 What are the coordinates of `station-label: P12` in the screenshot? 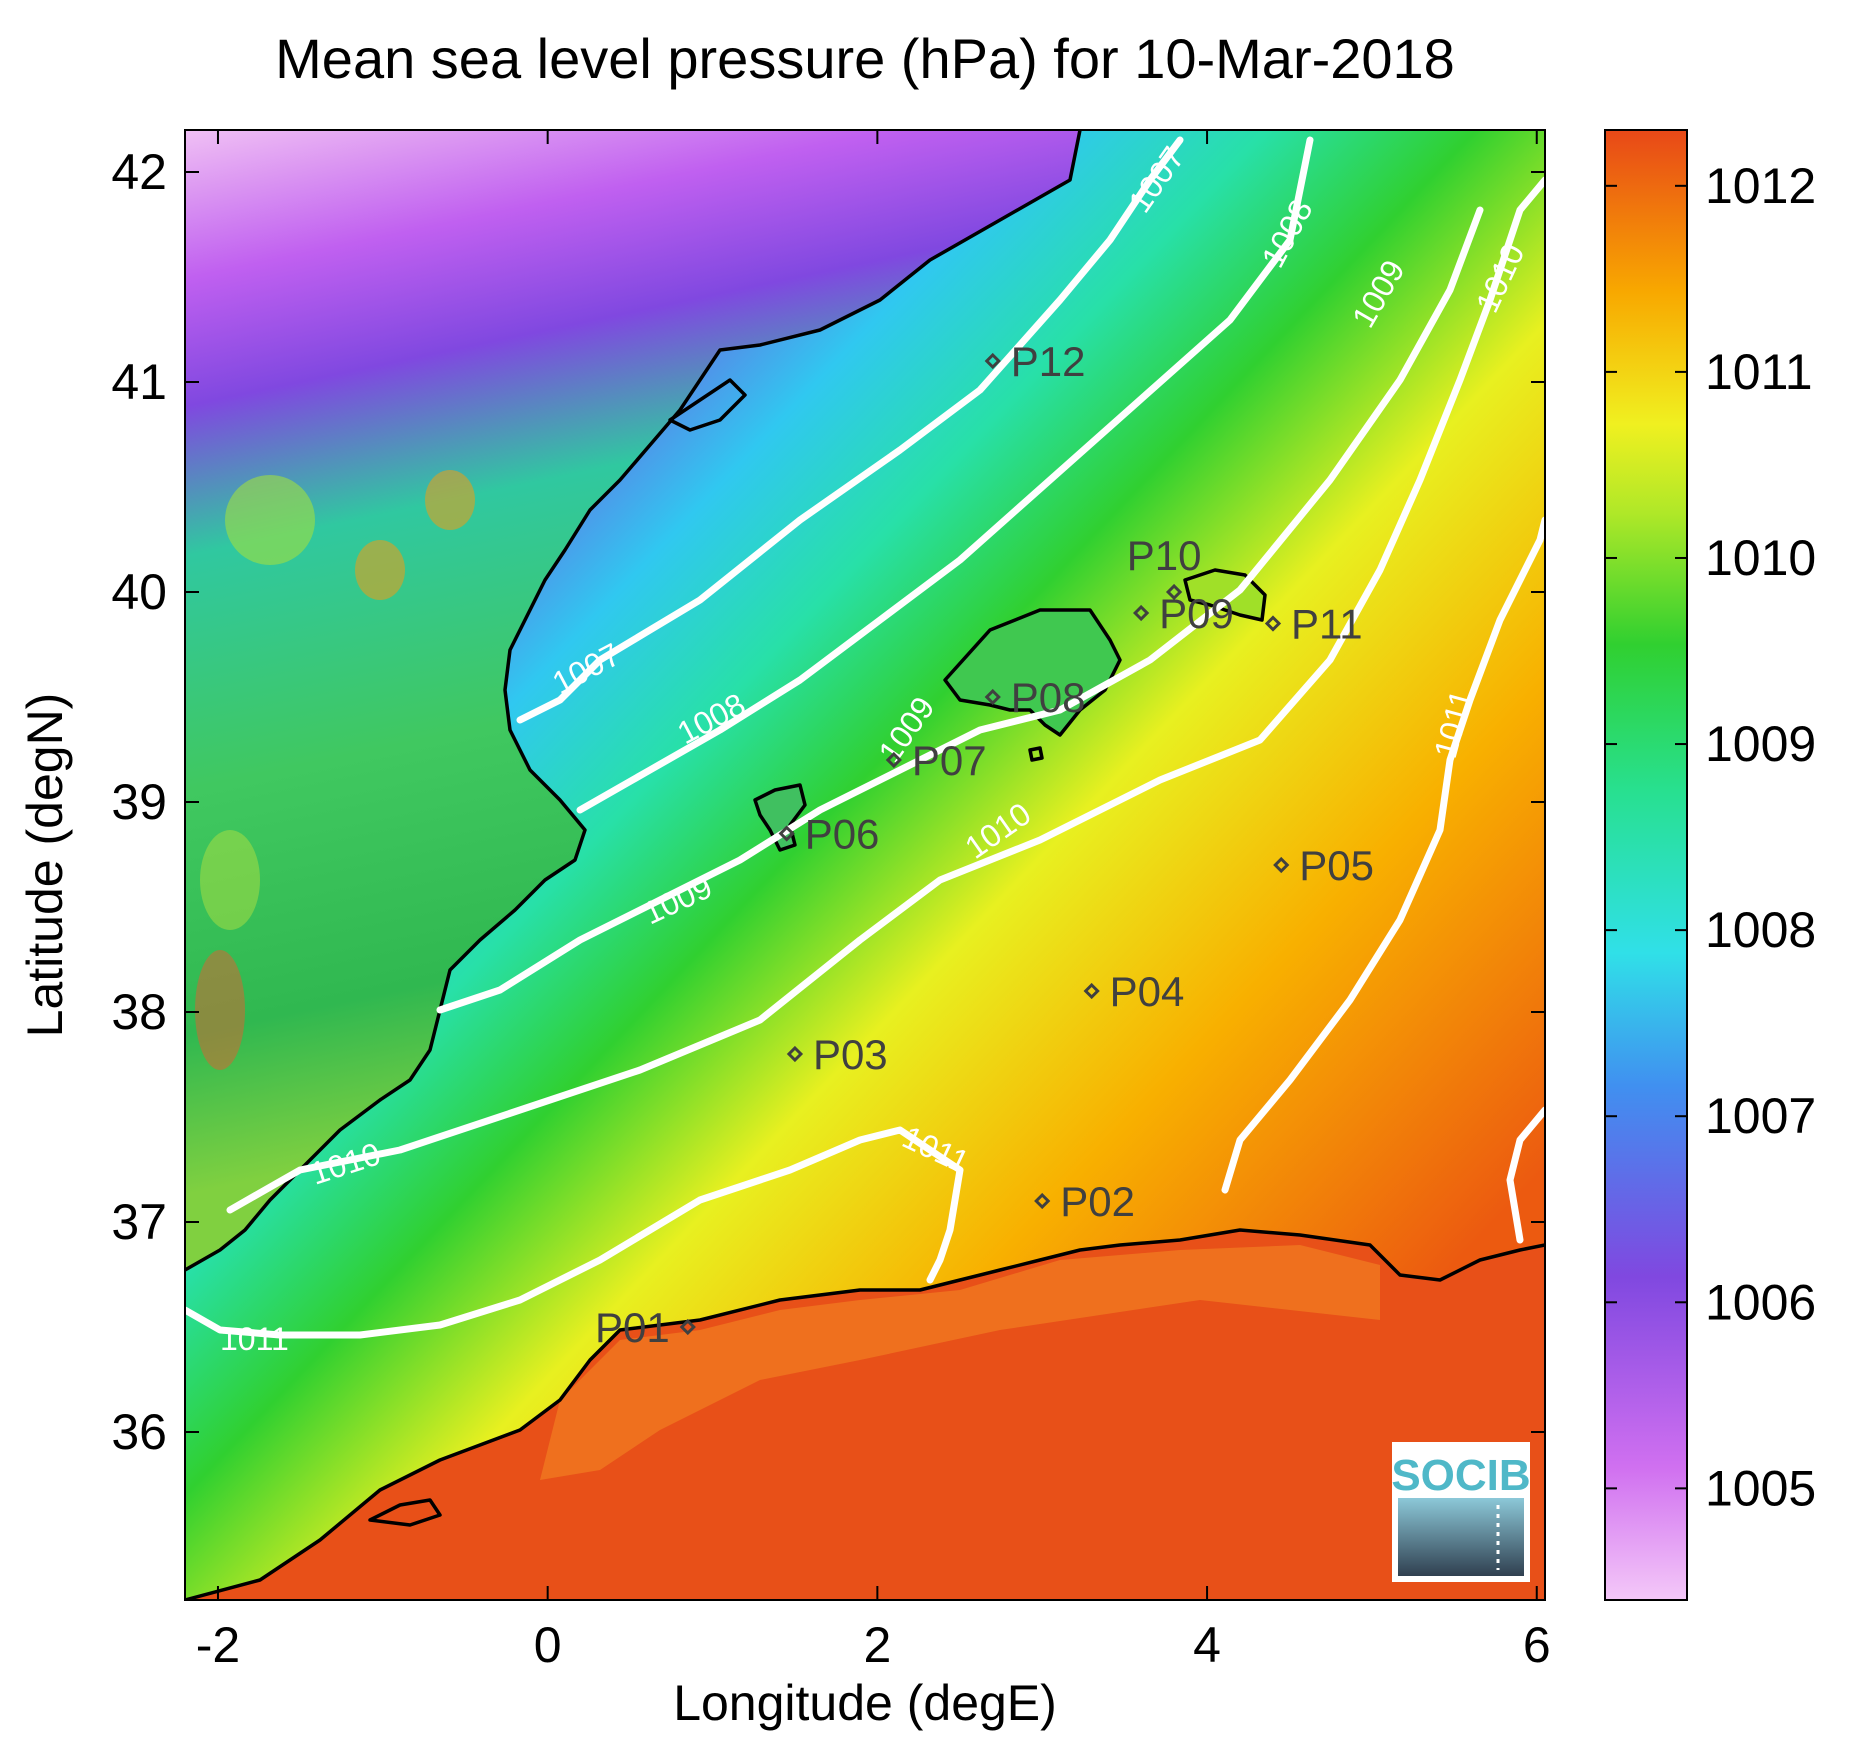 It's located at (1048, 361).